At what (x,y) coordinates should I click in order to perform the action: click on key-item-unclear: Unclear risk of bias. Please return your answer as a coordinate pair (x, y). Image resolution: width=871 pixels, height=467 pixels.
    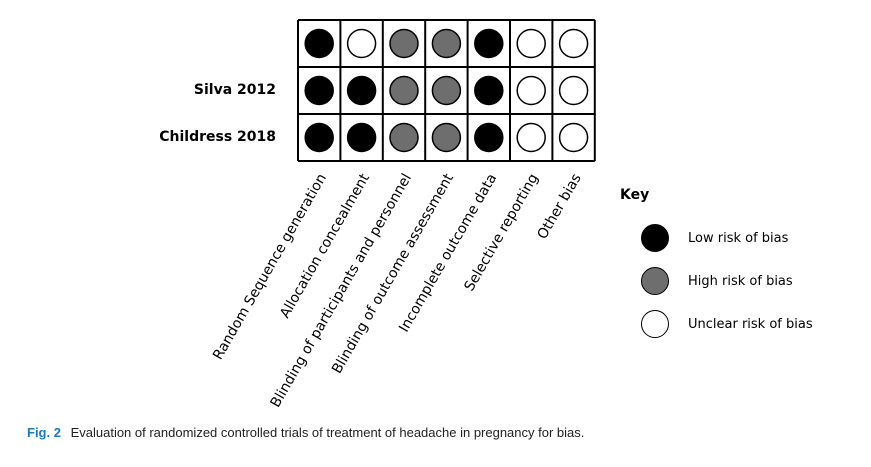
    Looking at the image, I should click on (727, 324).